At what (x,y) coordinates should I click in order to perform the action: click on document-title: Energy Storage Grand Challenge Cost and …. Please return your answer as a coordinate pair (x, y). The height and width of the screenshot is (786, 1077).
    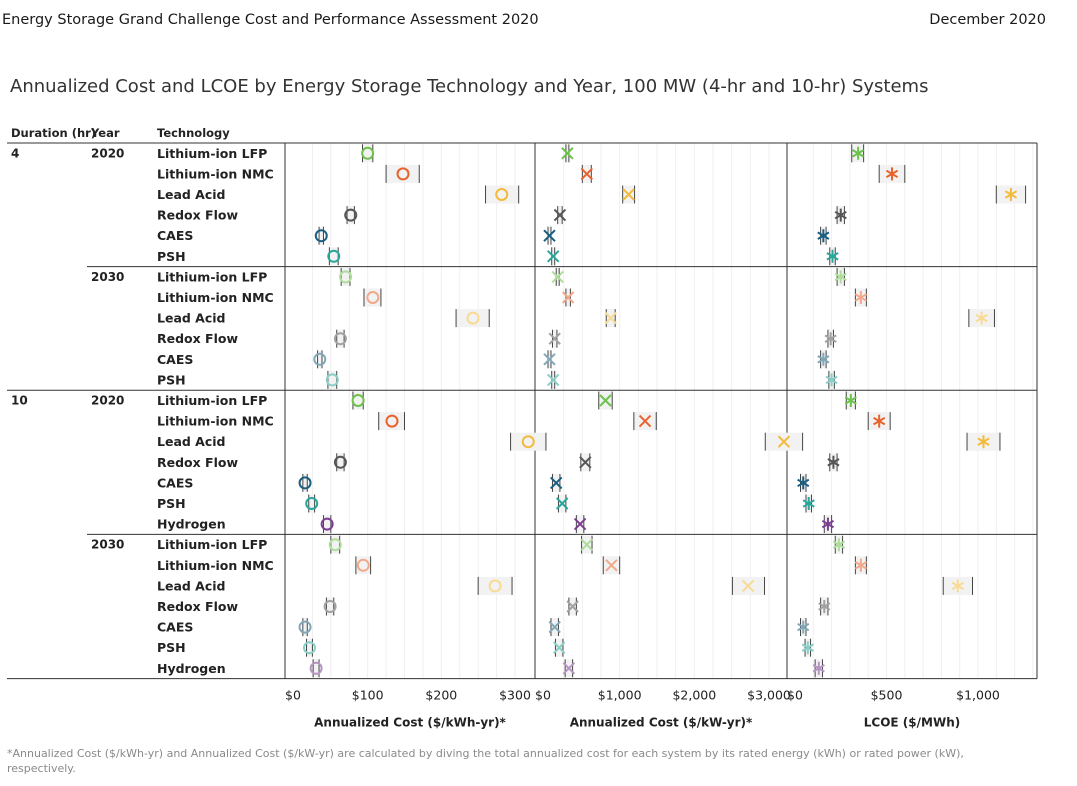
    Looking at the image, I should click on (270, 20).